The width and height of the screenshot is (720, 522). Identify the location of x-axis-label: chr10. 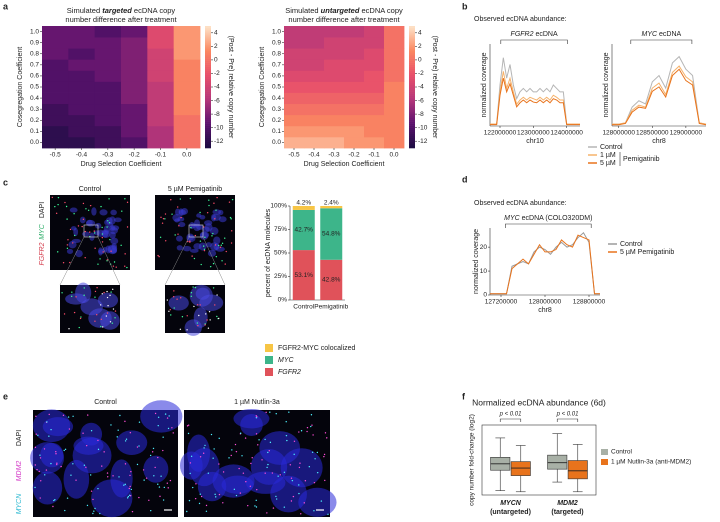
(535, 141).